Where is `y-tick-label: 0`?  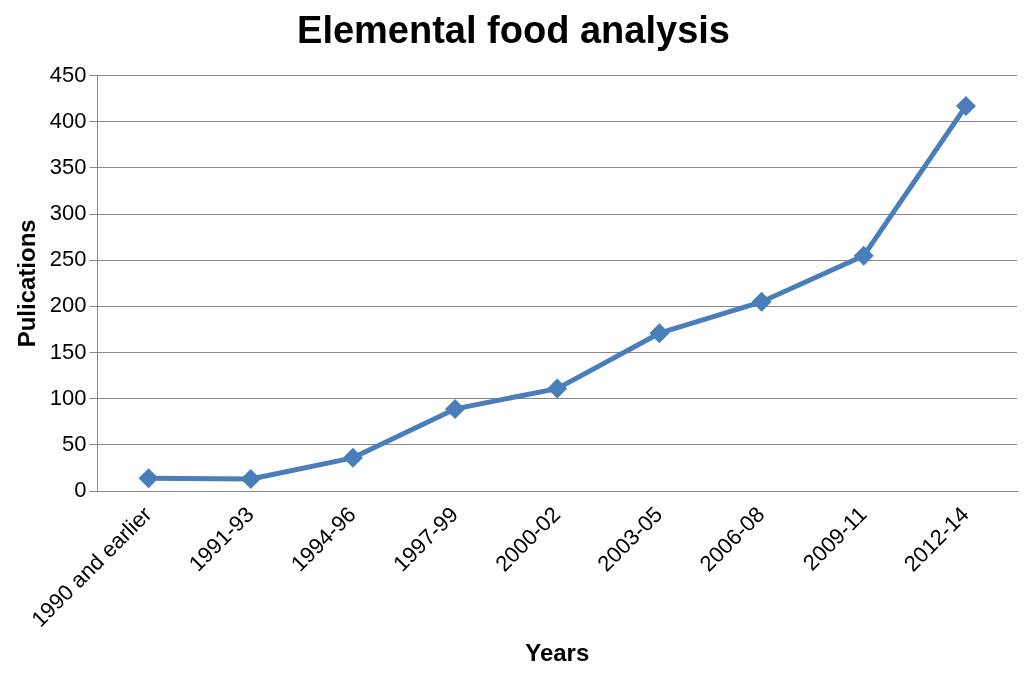
y-tick-label: 0 is located at coordinates (80, 490).